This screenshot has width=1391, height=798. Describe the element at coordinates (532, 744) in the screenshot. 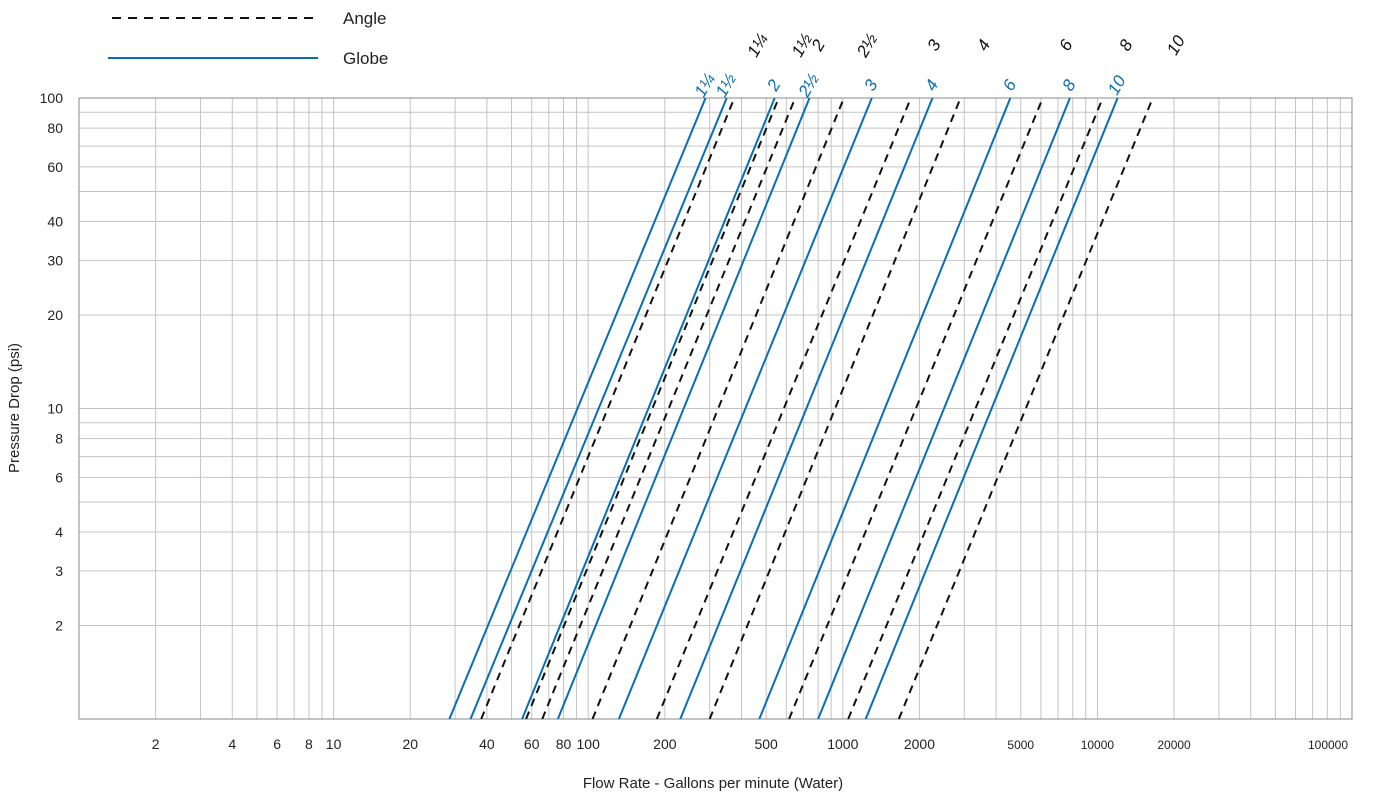

I see `x-tick-label: 60` at that location.